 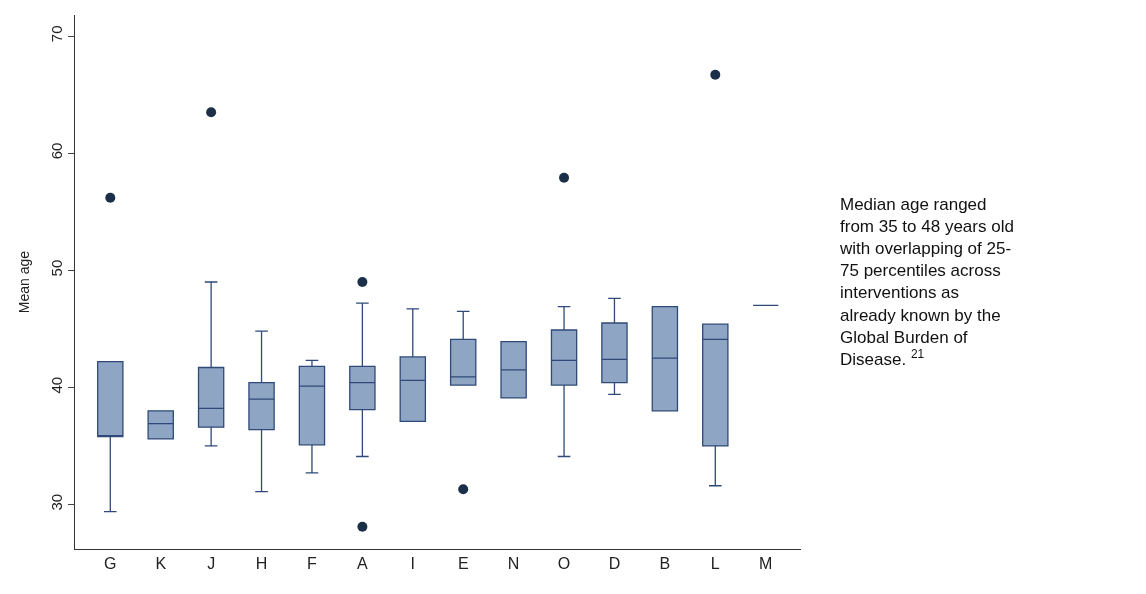 What do you see at coordinates (211, 564) in the screenshot?
I see `x-tick-label: J` at bounding box center [211, 564].